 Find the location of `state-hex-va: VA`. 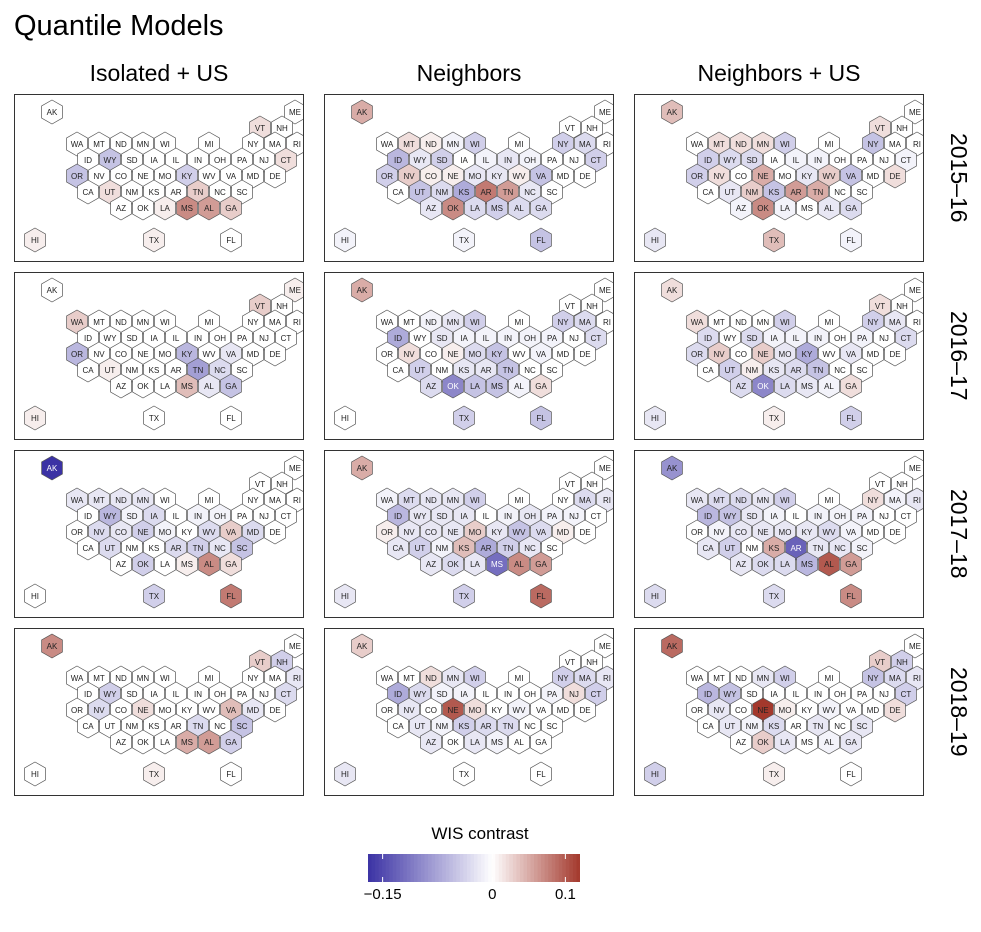

state-hex-va: VA is located at coordinates (231, 532).